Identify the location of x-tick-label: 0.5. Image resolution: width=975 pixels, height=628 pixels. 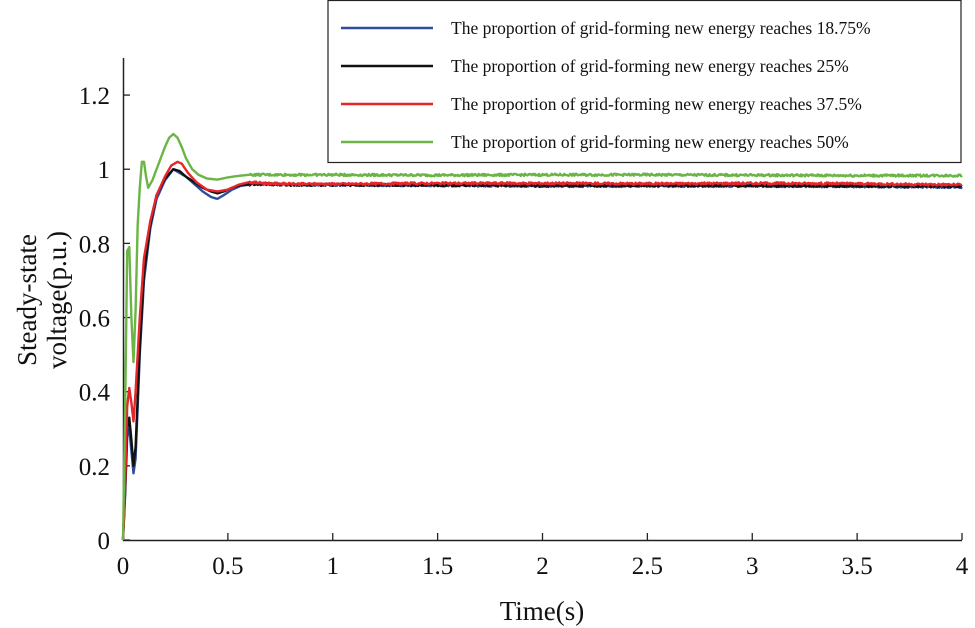
(227, 566).